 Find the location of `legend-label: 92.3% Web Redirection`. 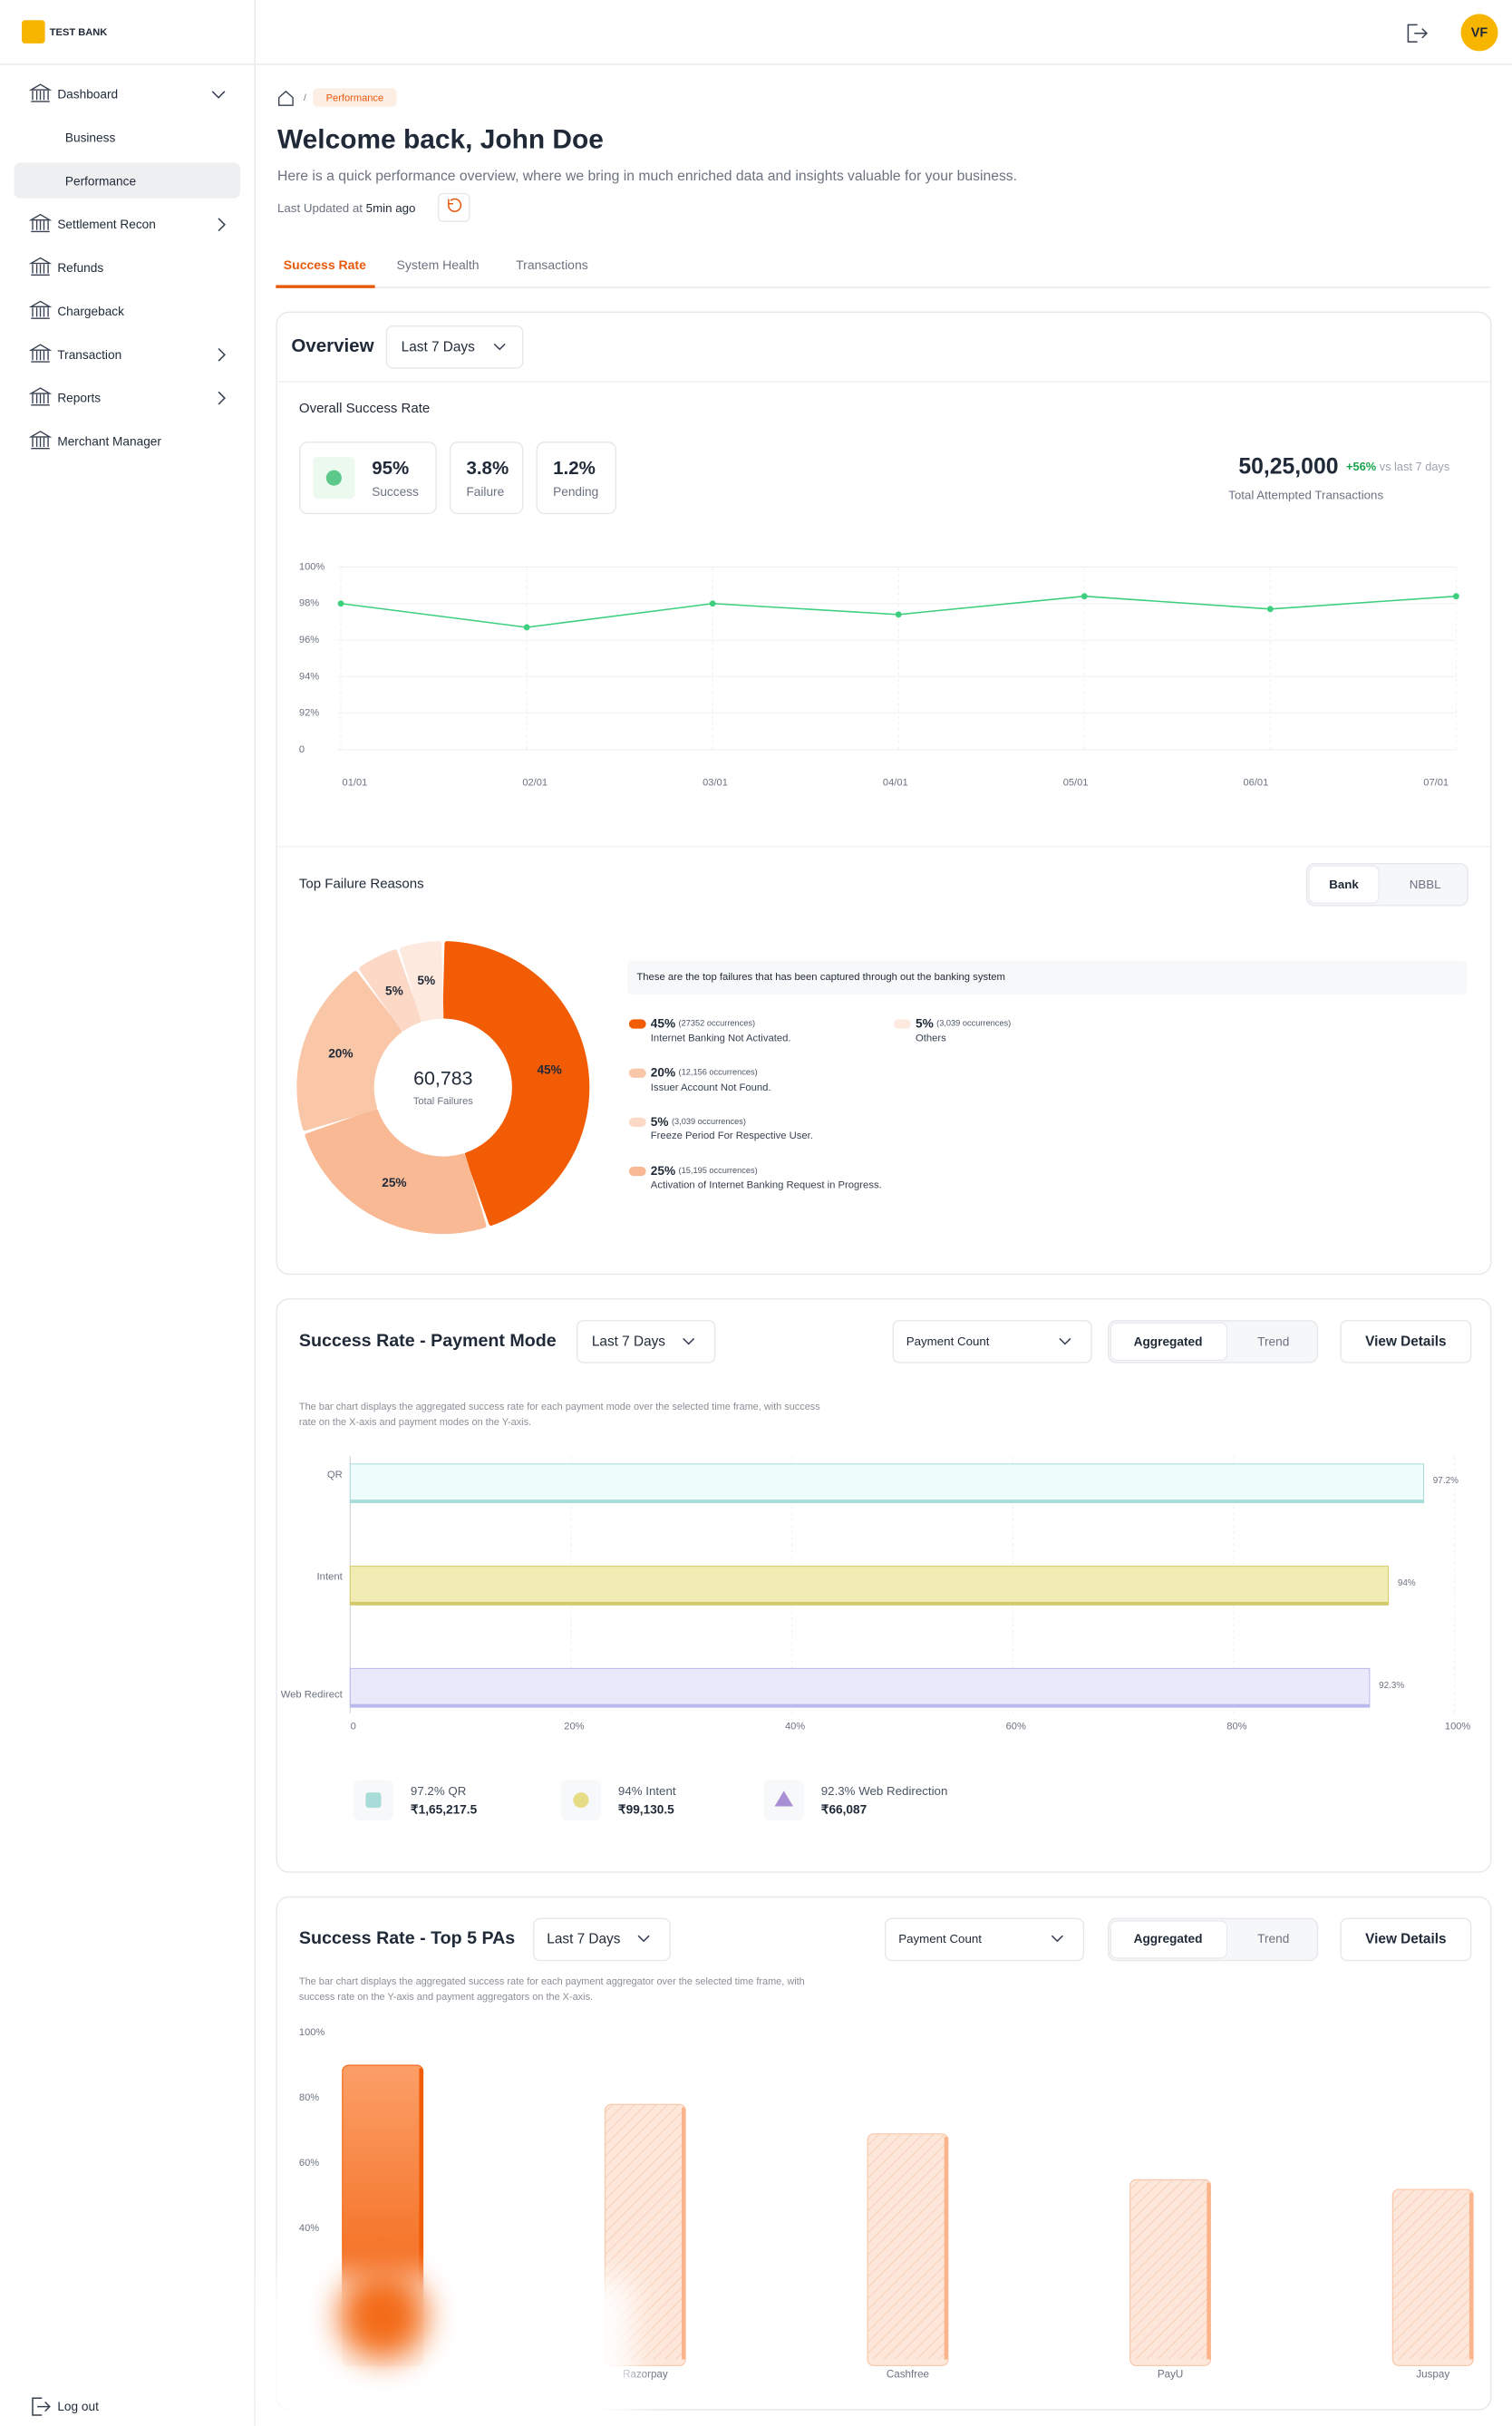

legend-label: 92.3% Web Redirection is located at coordinates (885, 1791).